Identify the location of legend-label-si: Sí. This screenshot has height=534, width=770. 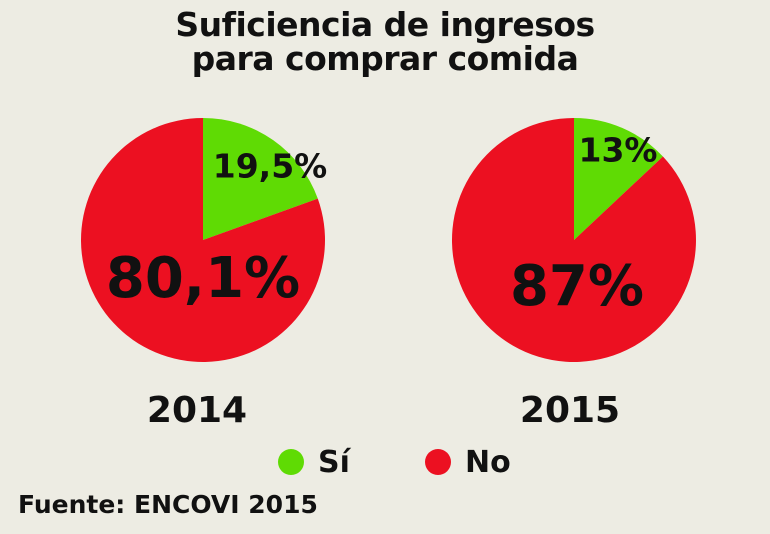
(334, 462).